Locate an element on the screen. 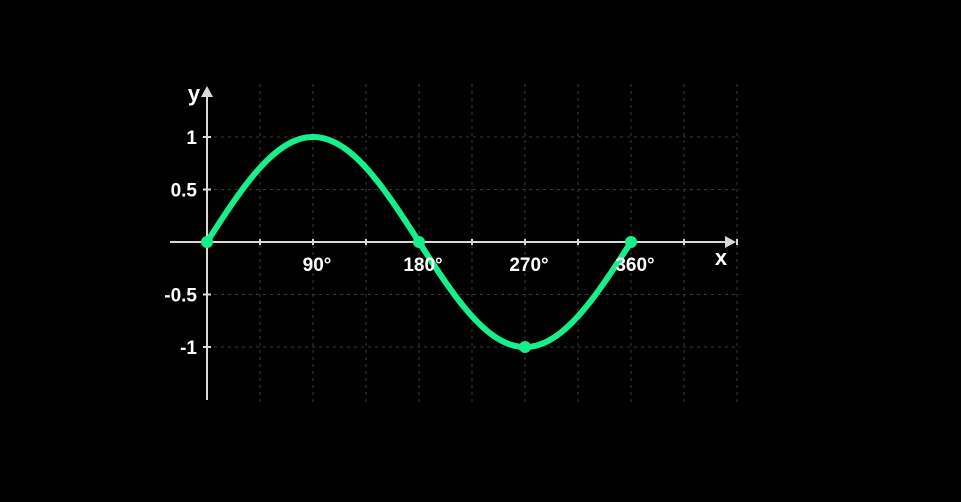 The width and height of the screenshot is (961, 502). x-tick-label: 360° is located at coordinates (634, 265).